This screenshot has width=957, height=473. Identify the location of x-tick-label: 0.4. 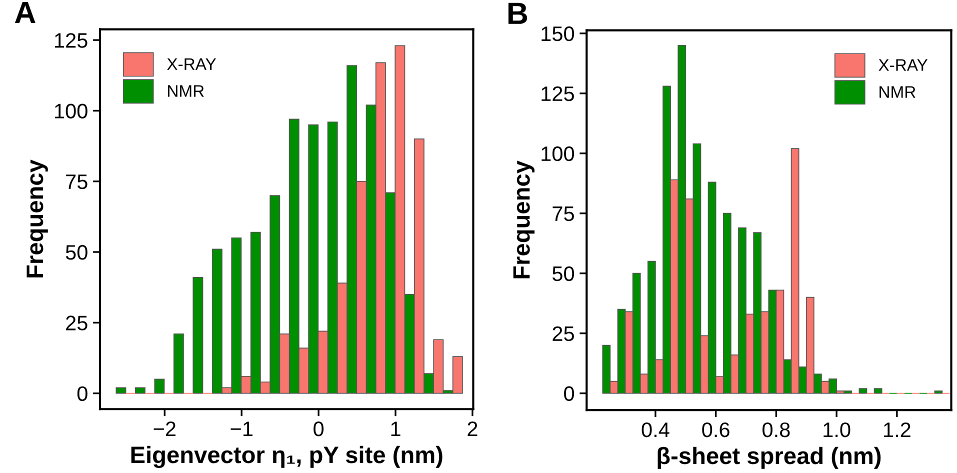
(656, 430).